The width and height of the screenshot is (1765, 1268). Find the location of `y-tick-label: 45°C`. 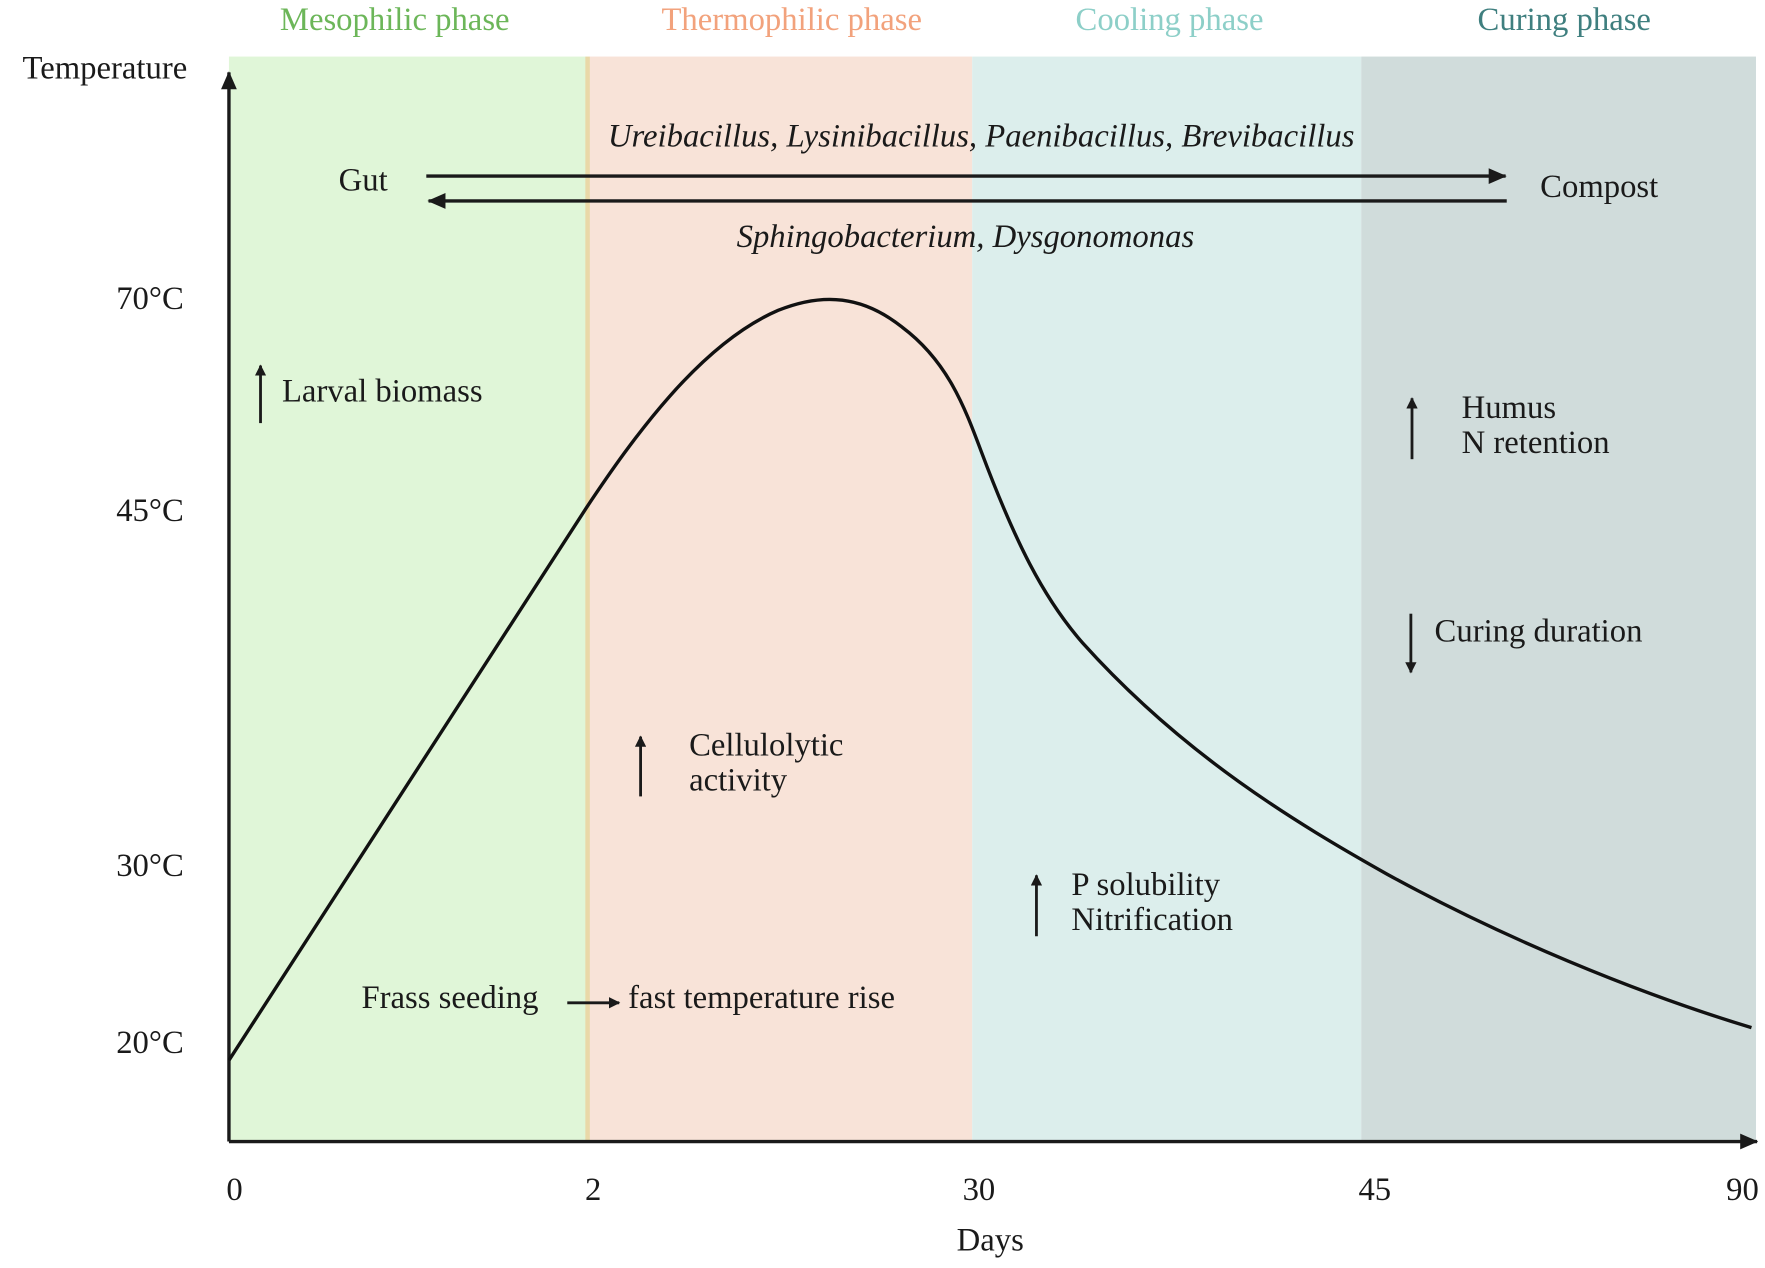

y-tick-label: 45°C is located at coordinates (150, 511).